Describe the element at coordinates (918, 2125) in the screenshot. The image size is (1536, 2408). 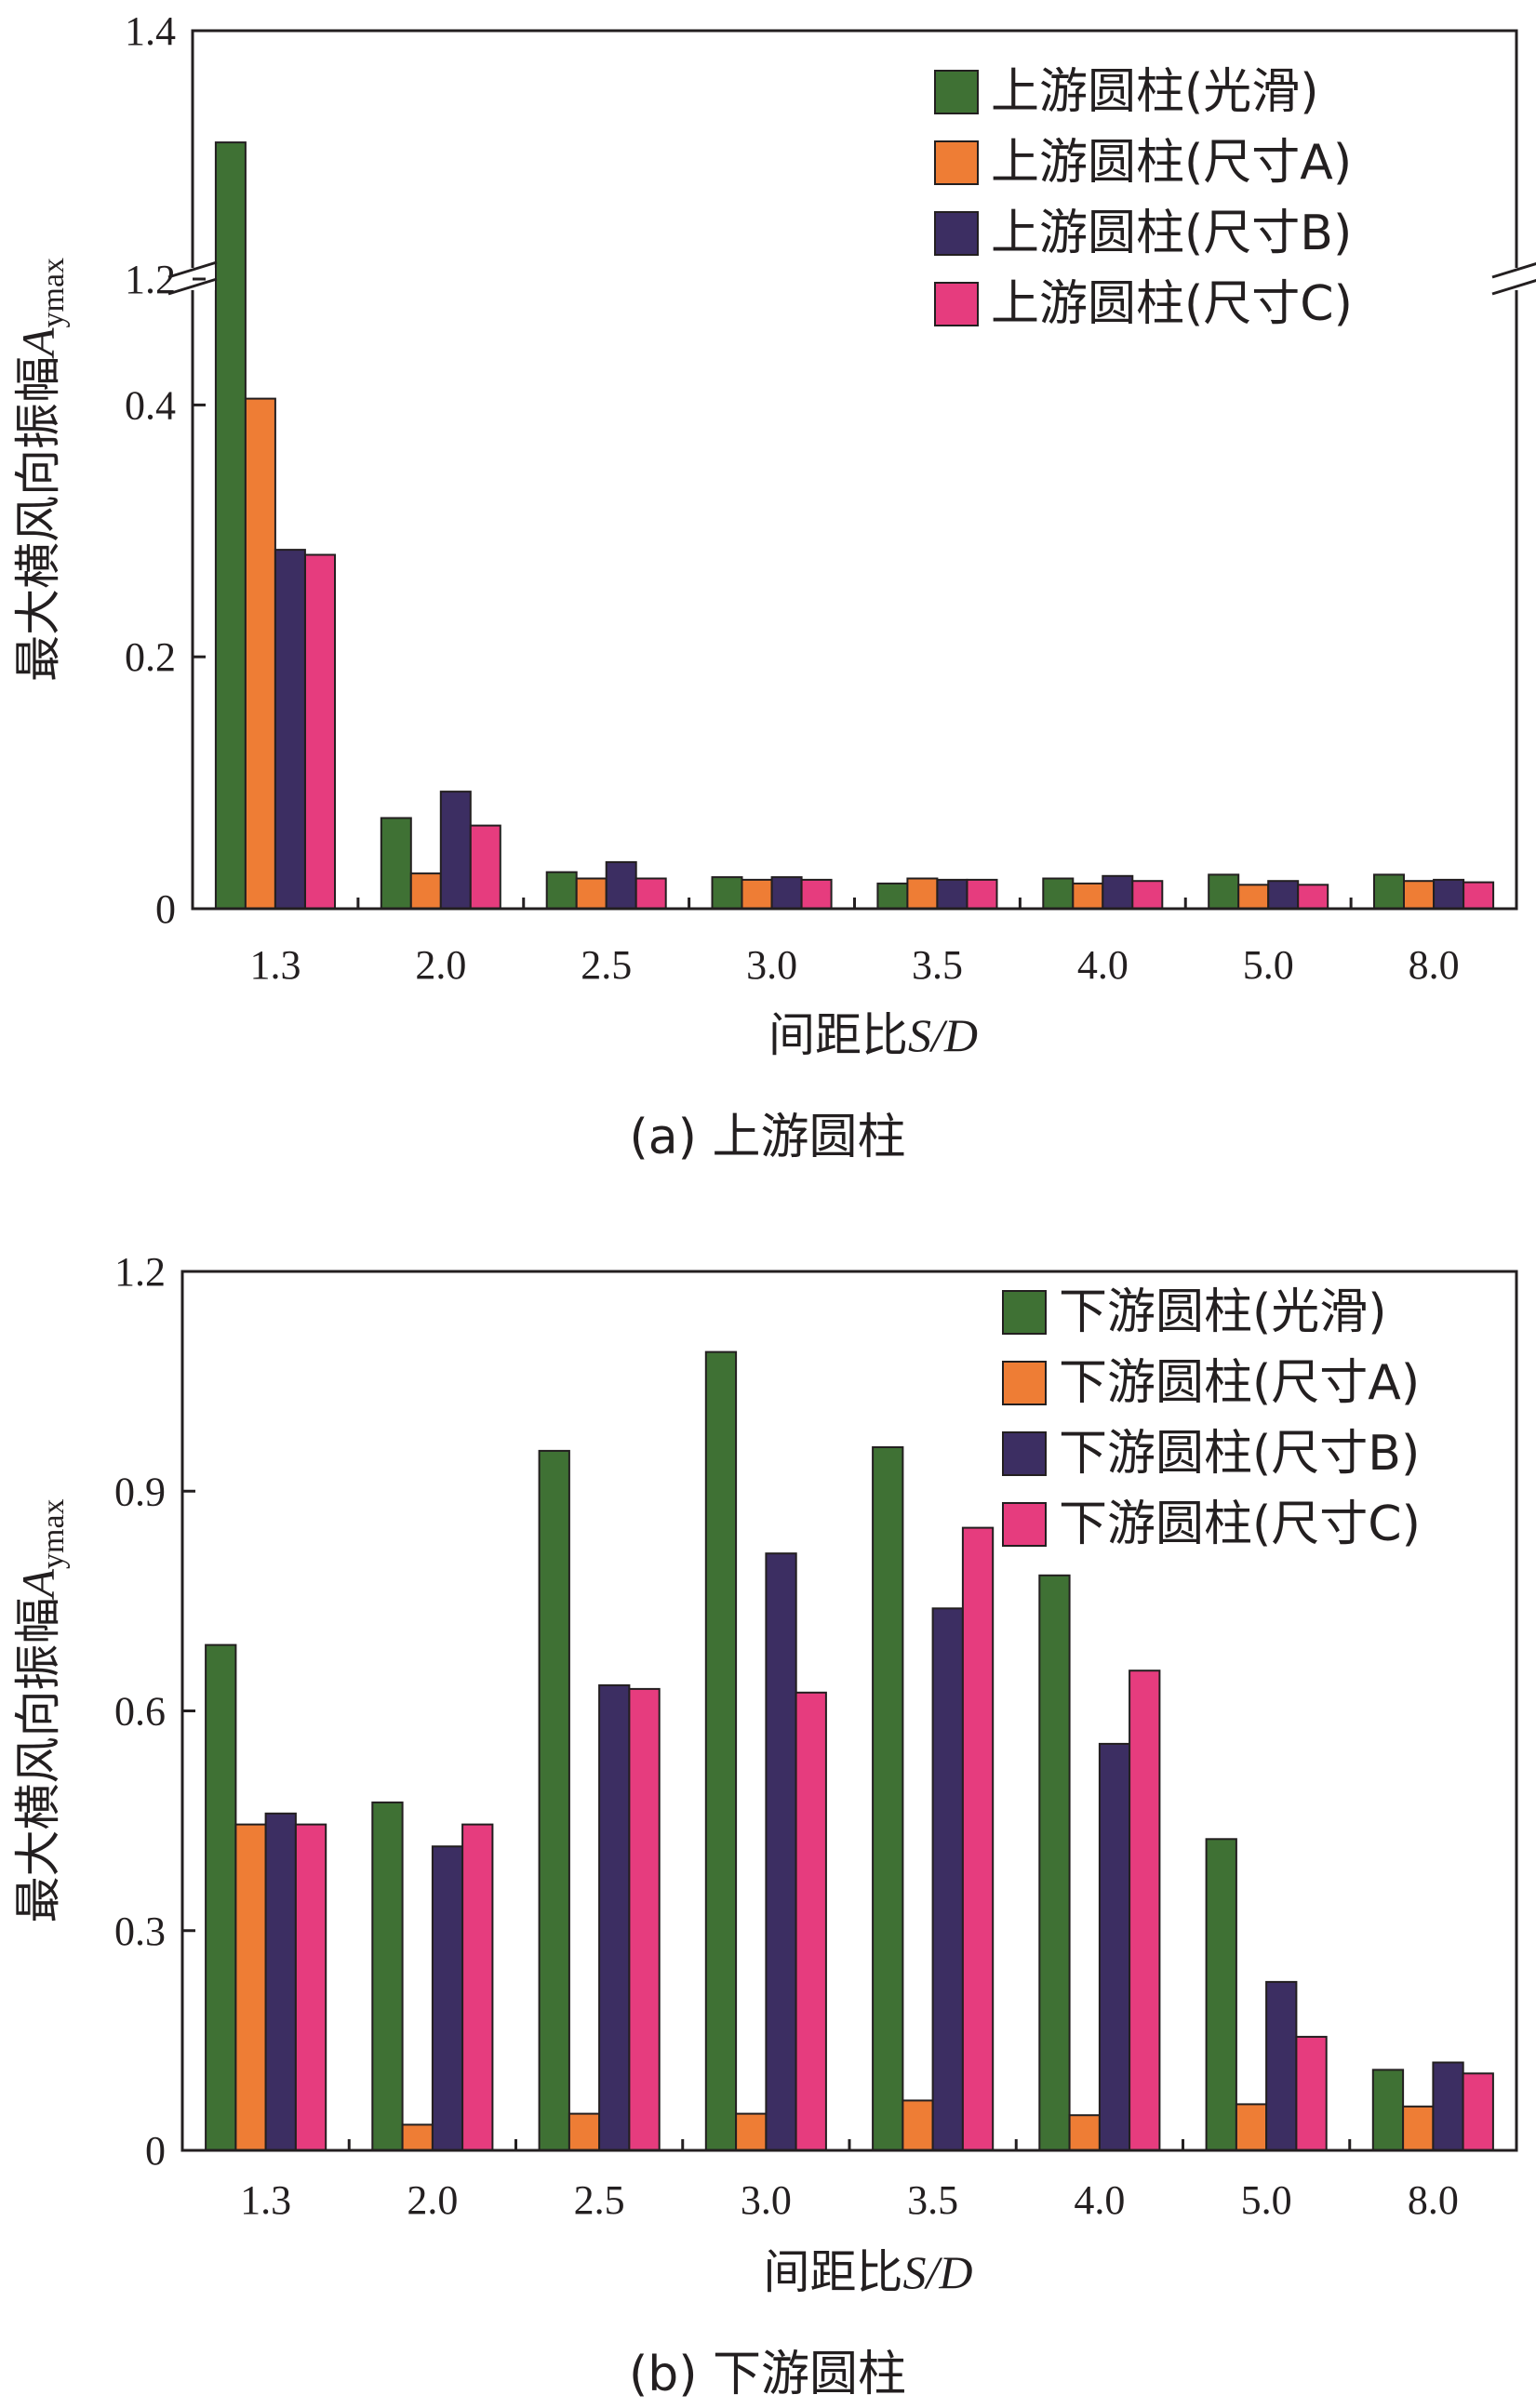
I see `bar-b-sizeA-3.5` at that location.